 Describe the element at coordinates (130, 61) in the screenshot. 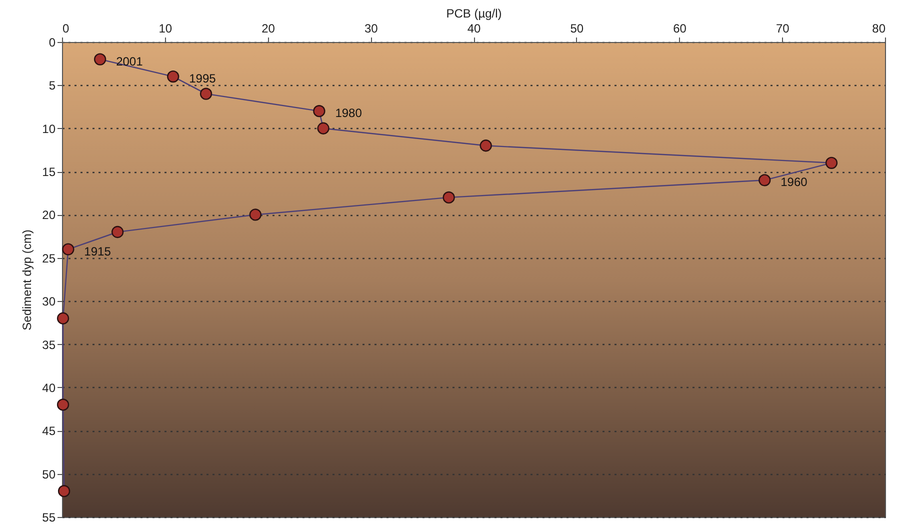

I see `annotation: 2001` at that location.